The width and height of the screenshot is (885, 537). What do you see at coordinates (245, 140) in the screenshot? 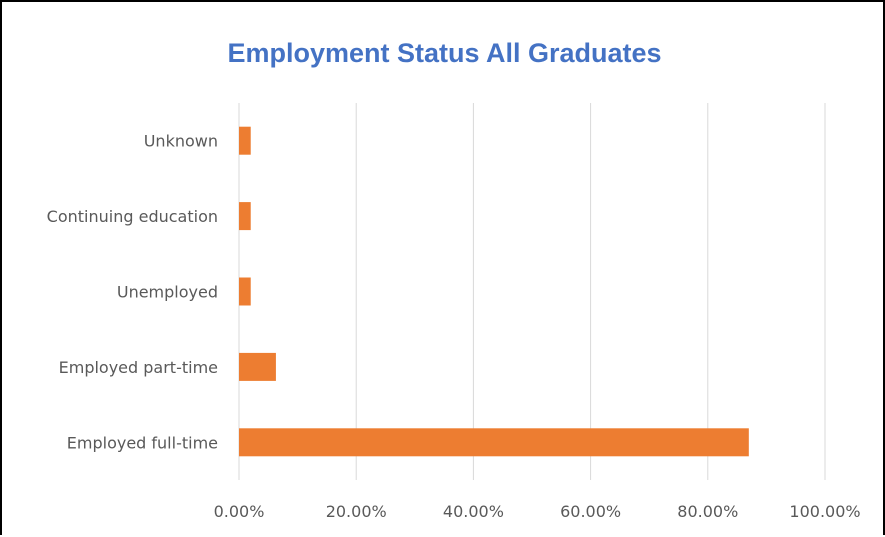
I see `bar-unknown` at bounding box center [245, 140].